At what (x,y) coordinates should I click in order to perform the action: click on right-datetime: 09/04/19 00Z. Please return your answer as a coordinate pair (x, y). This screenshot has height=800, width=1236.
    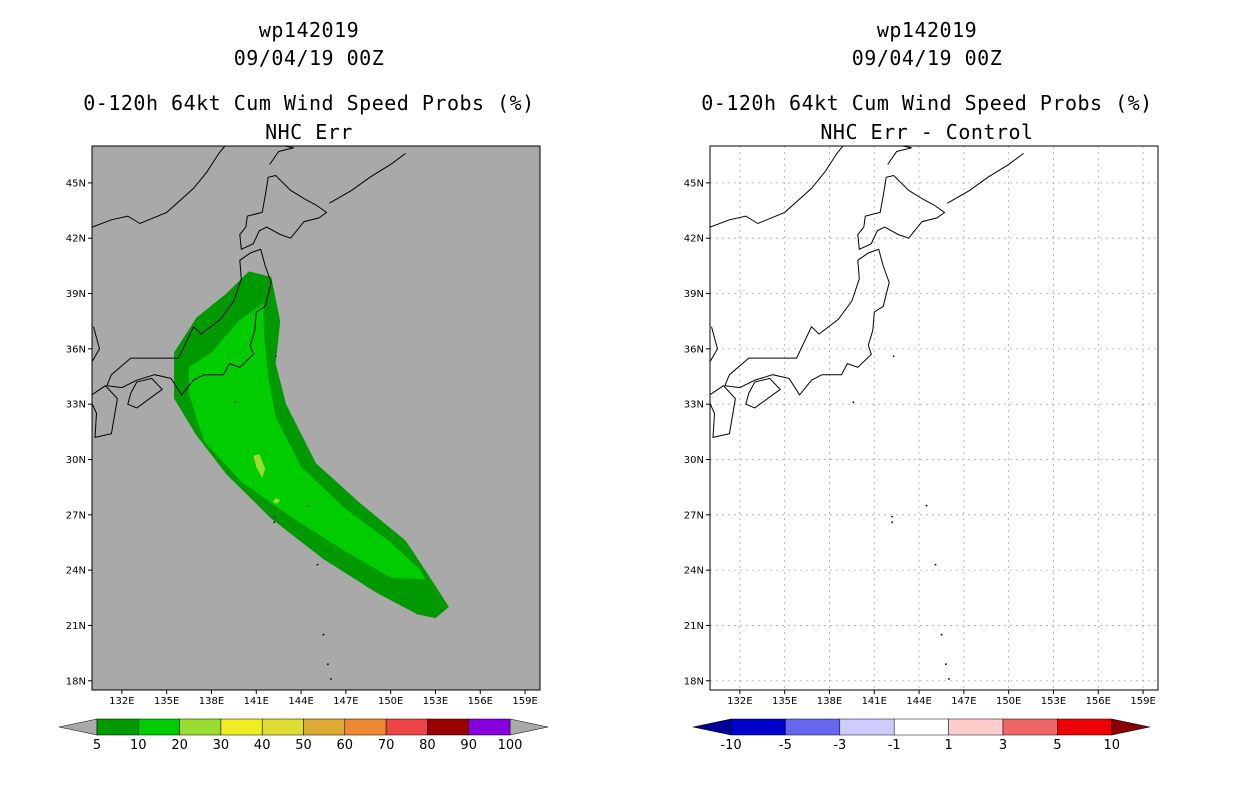
    Looking at the image, I should click on (927, 58).